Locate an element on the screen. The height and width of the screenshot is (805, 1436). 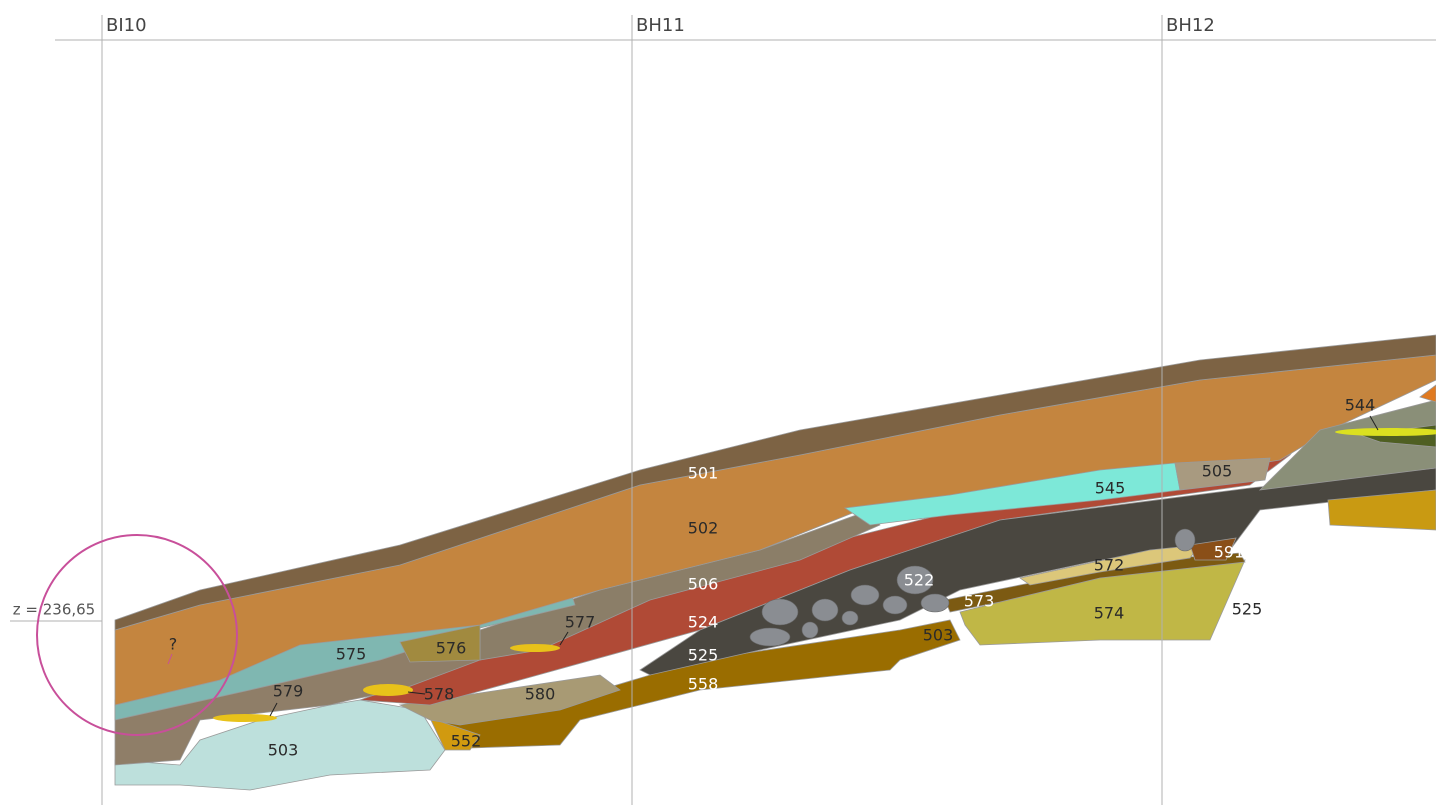
layer-label: 502 is located at coordinates (703, 528).